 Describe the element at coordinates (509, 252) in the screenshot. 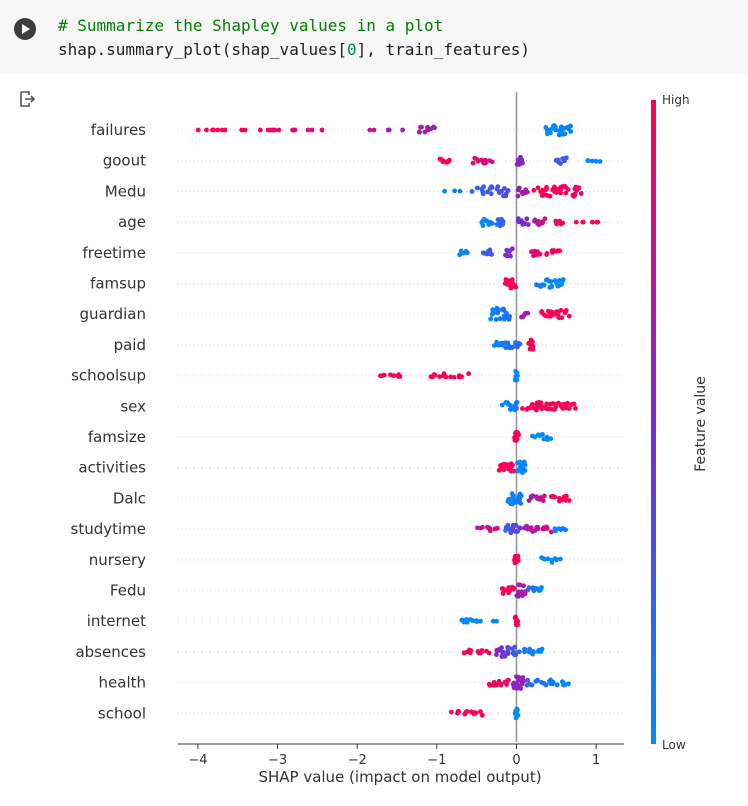

I see `dots-freetime` at that location.